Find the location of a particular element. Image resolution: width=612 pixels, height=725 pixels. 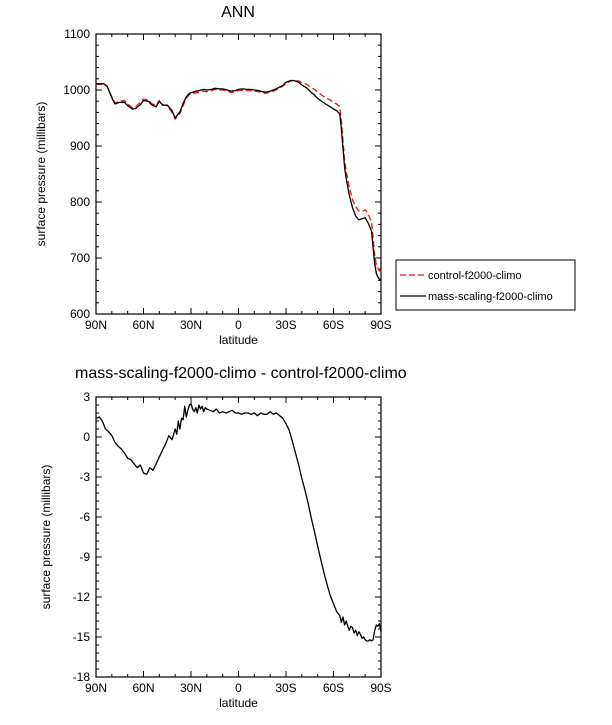

y-tick-label: 0 is located at coordinates (86, 437).